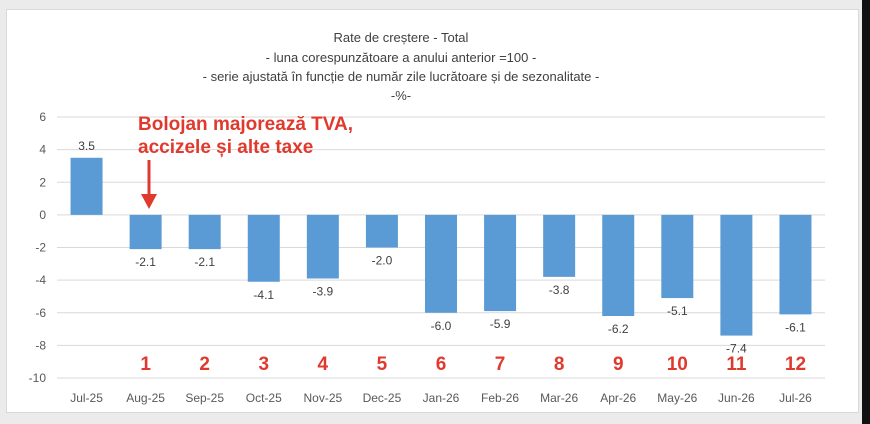  What do you see at coordinates (677, 398) in the screenshot?
I see `x-tick-label: May-26` at bounding box center [677, 398].